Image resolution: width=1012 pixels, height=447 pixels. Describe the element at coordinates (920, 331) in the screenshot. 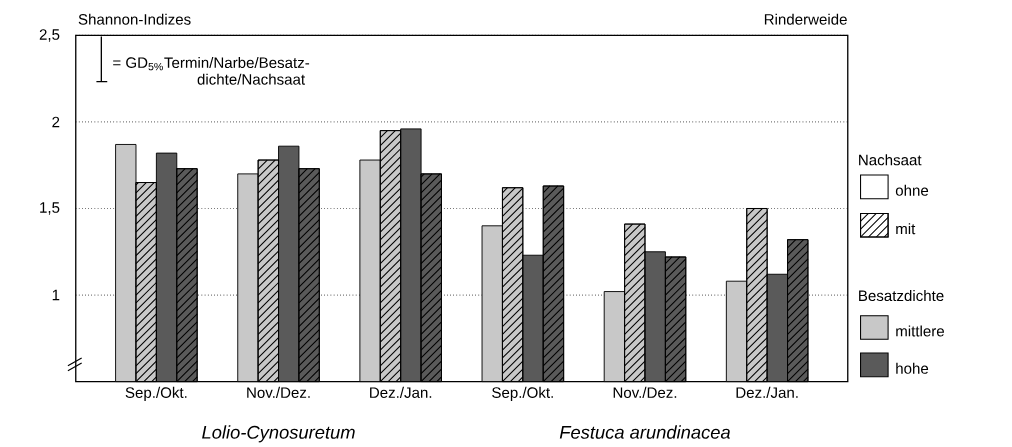

I see `text: mittlere` at that location.